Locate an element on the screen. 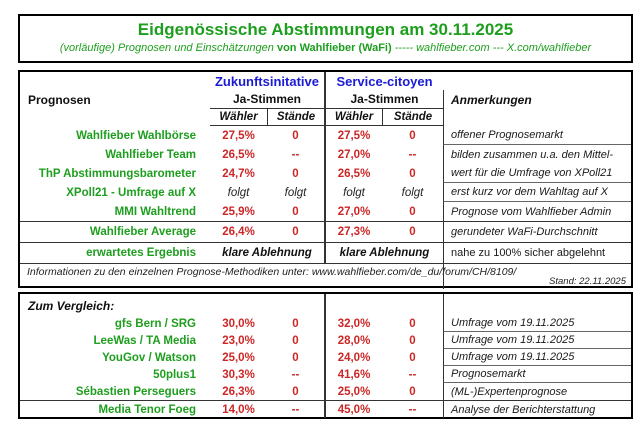 This screenshot has height=436, width=639. zi-waehler-value: 26,3% is located at coordinates (238, 391).